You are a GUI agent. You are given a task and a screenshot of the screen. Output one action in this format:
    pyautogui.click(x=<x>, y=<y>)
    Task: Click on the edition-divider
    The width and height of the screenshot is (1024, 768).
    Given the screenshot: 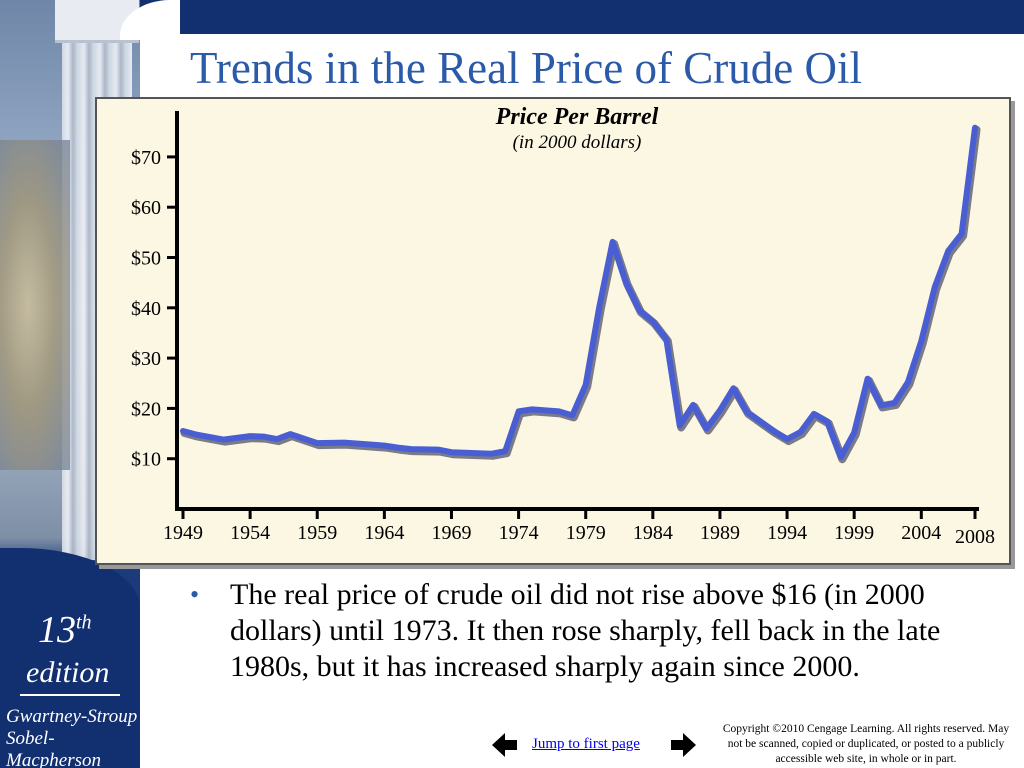 What is the action you would take?
    pyautogui.click(x=70, y=695)
    